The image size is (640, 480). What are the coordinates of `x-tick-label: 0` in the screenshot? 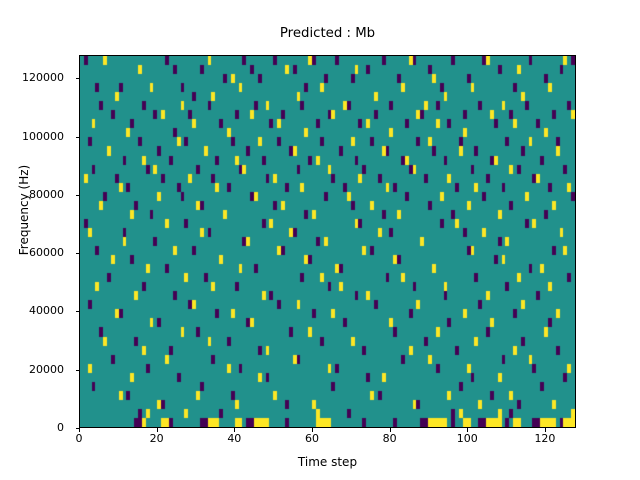 It's located at (79, 438).